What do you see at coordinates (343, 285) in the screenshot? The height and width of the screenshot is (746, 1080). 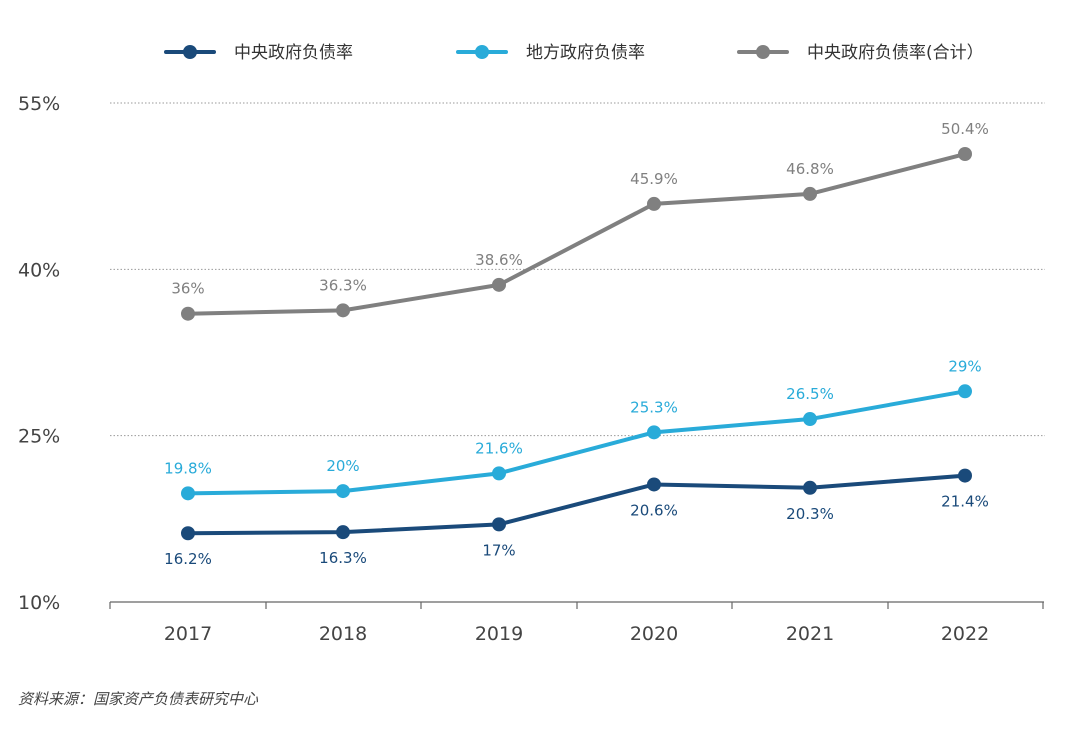 I see `data-label: 36.3%` at bounding box center [343, 285].